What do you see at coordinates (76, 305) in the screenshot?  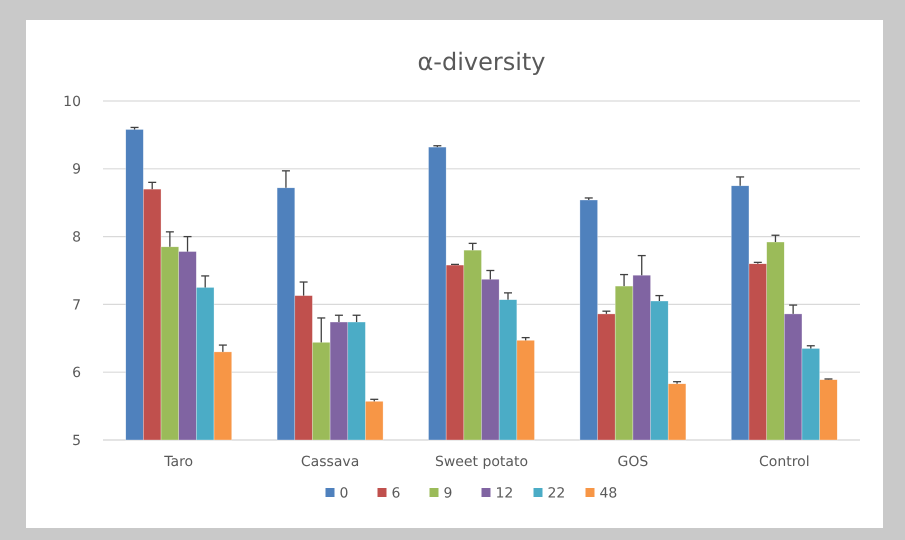 I see `y-tick-label: 7` at bounding box center [76, 305].